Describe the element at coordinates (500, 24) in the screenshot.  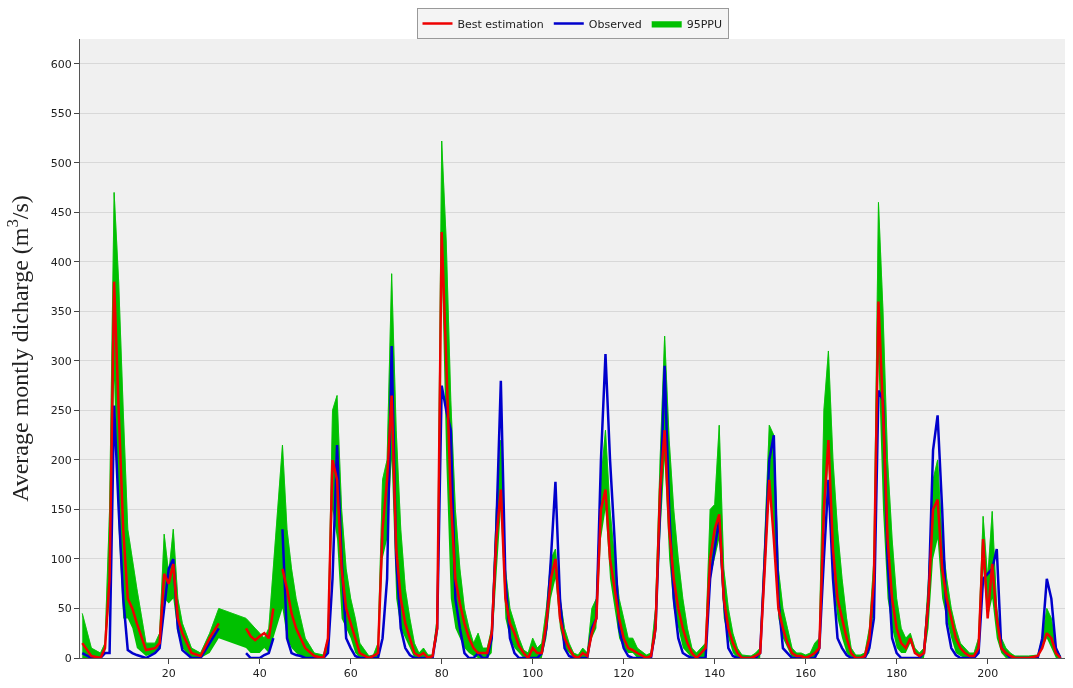
I see `legend-label: Best estimation` at that location.